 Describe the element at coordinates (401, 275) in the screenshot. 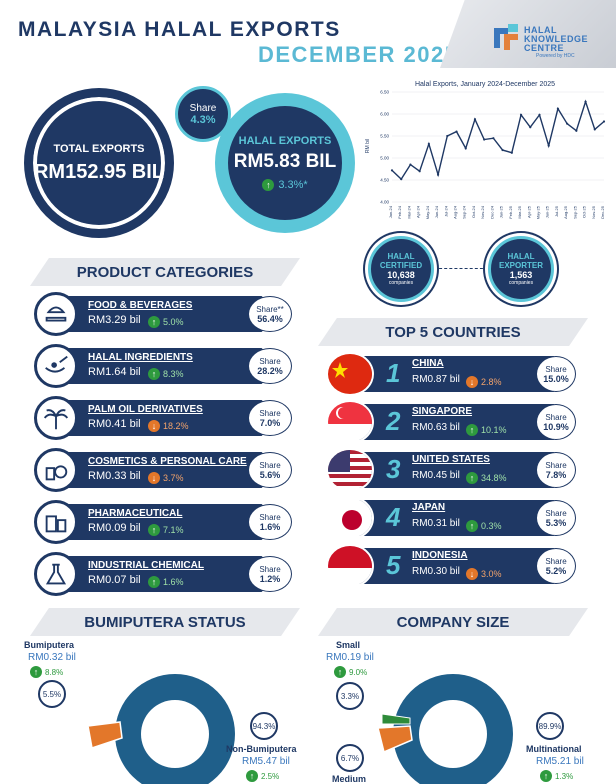

I see `halal-certified-value: 10,638` at that location.